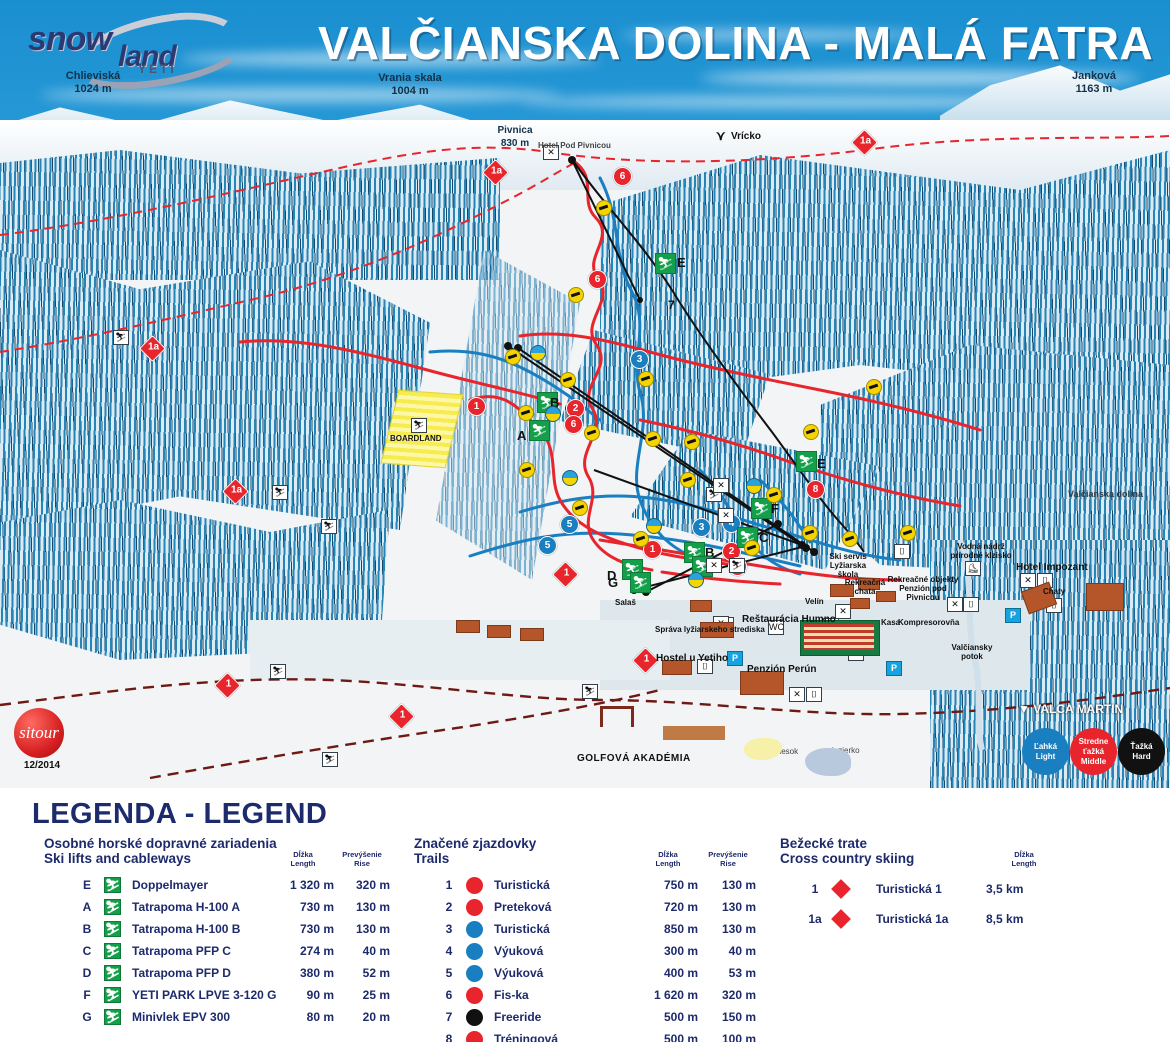 The width and height of the screenshot is (1170, 1042). Describe the element at coordinates (710, 629) in the screenshot. I see `map-label-sprava-strediska: Správa lyžiarskeho strediska` at that location.